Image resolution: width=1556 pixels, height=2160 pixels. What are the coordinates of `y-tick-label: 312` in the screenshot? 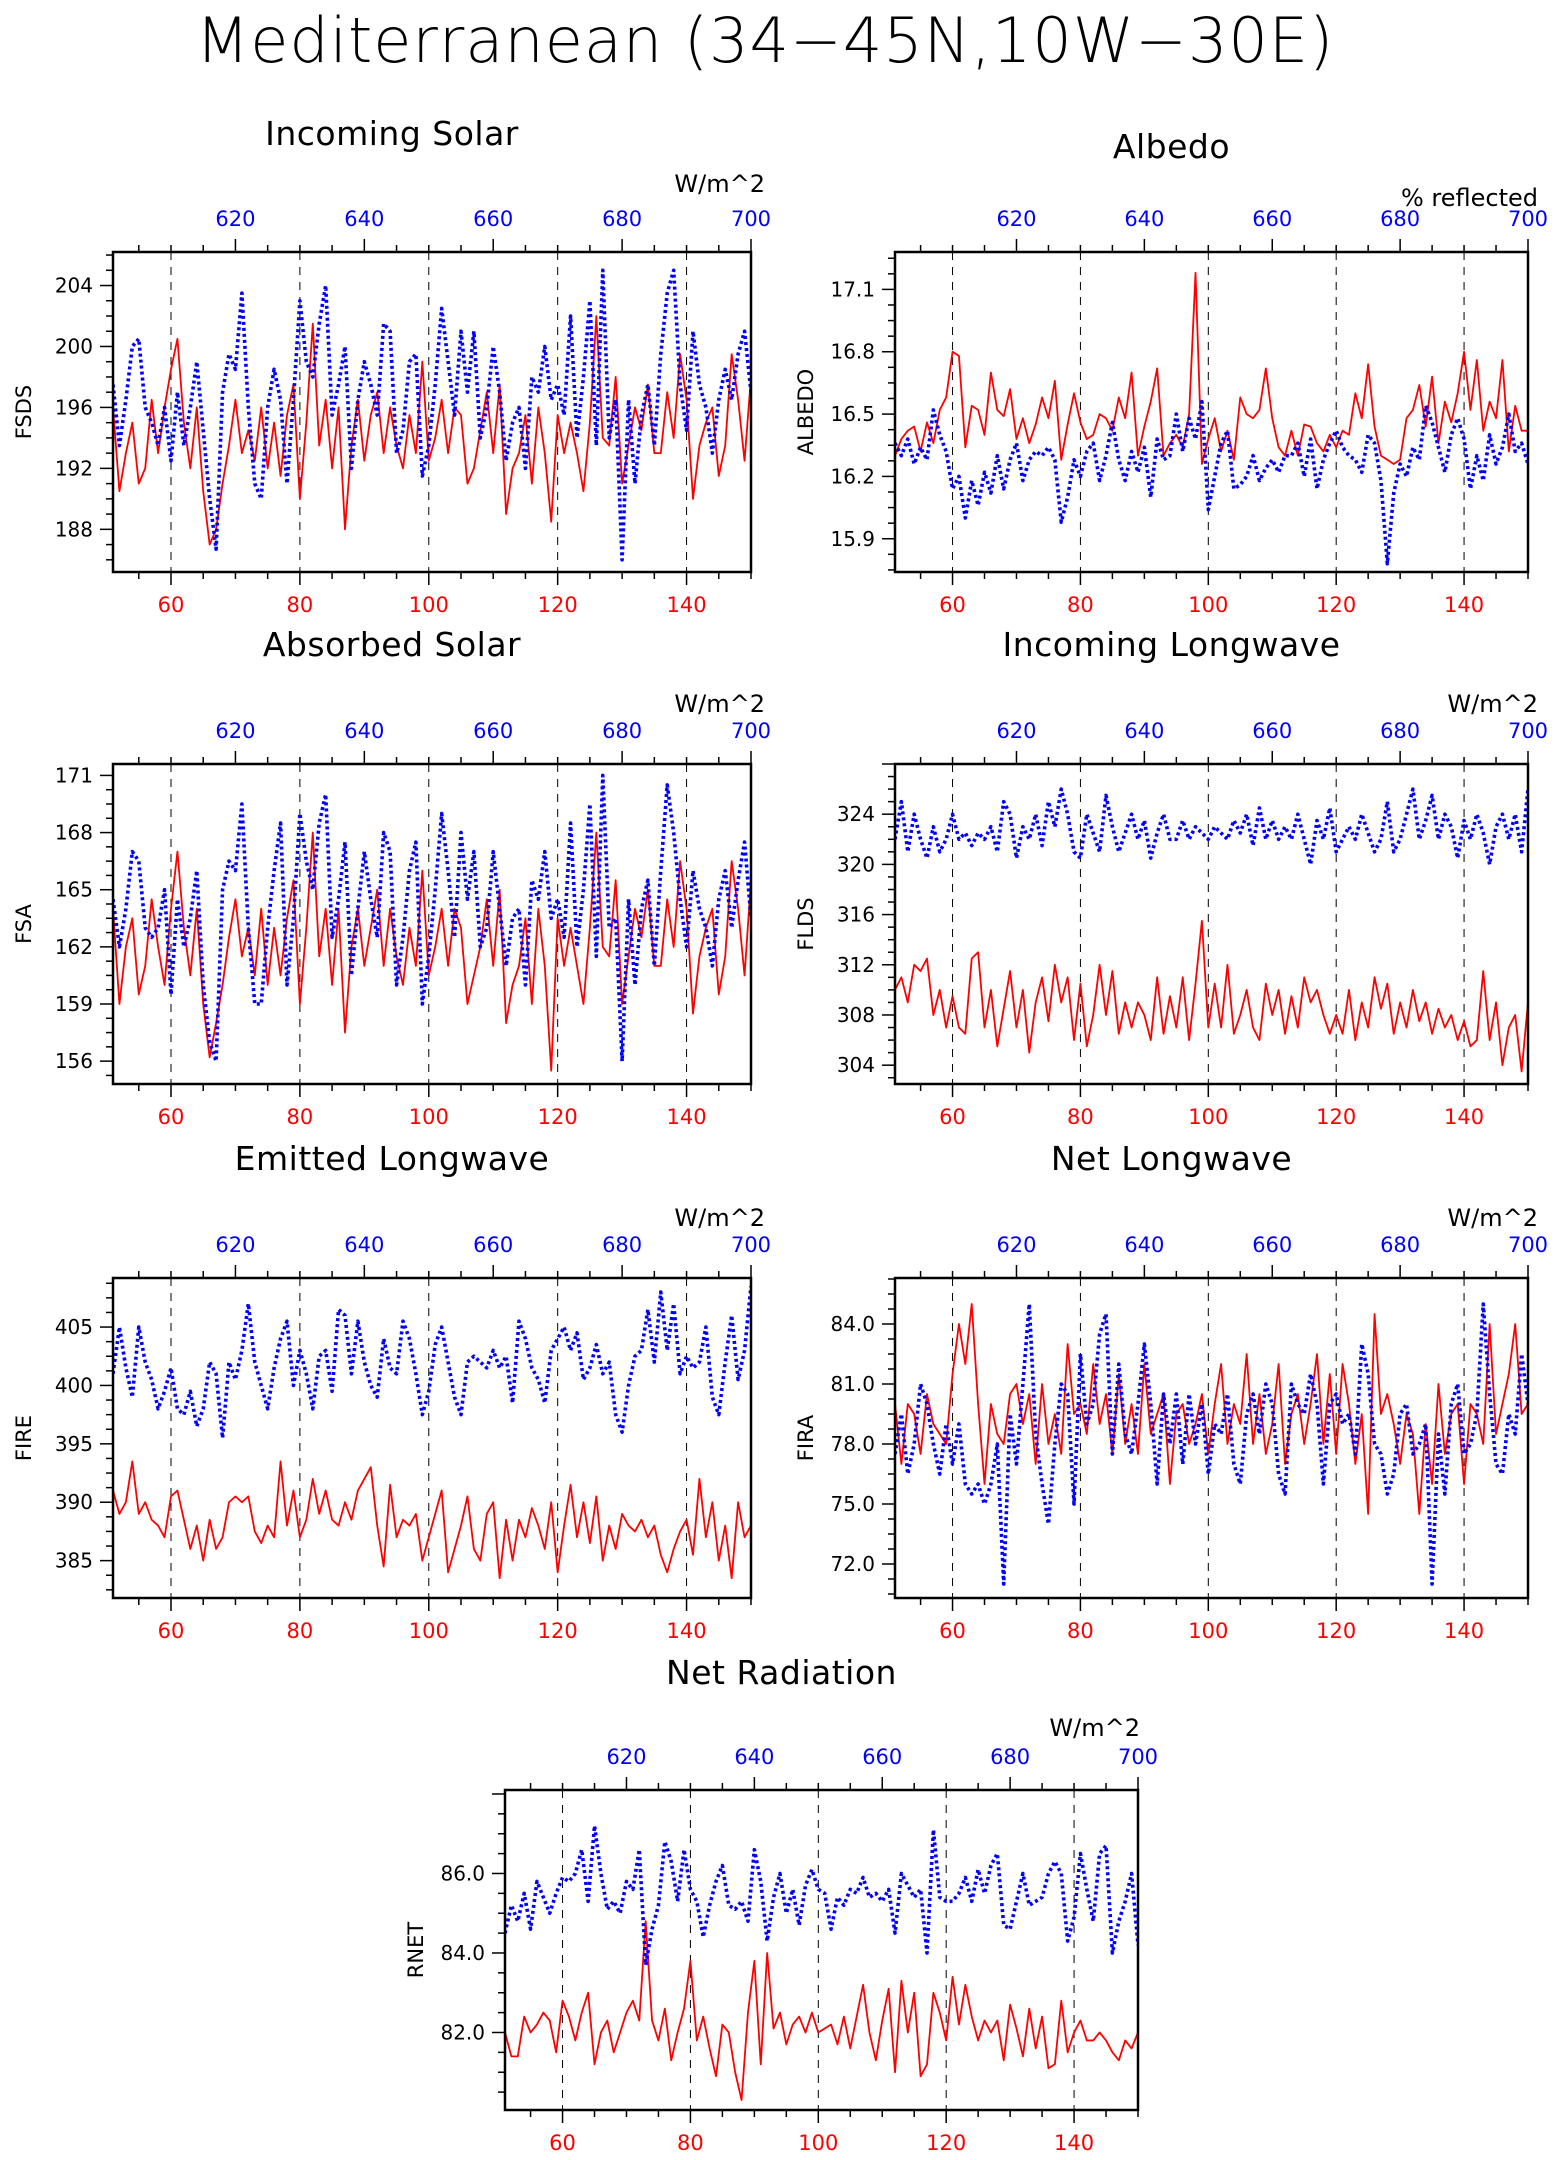 It's located at (856, 965).